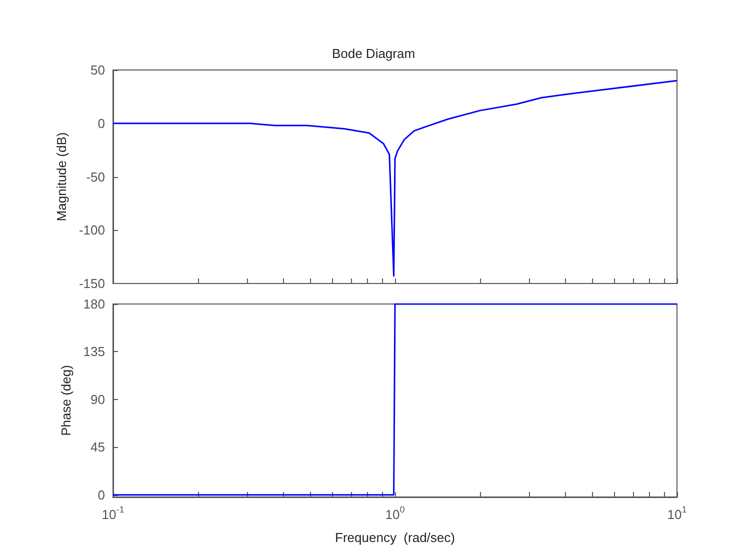 The width and height of the screenshot is (747, 560). I want to click on y-axis-title: Magnitude (dB), so click(62, 177).